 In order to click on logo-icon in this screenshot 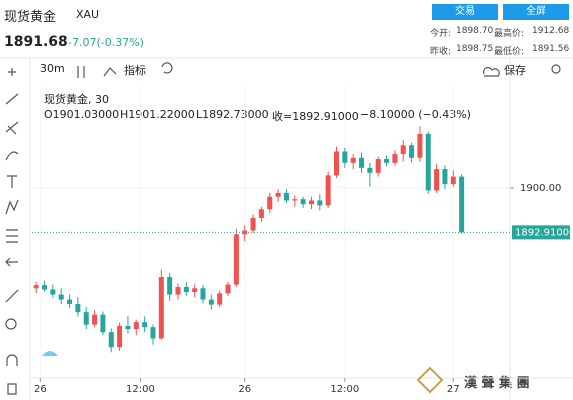, I will do `click(50, 353)`.